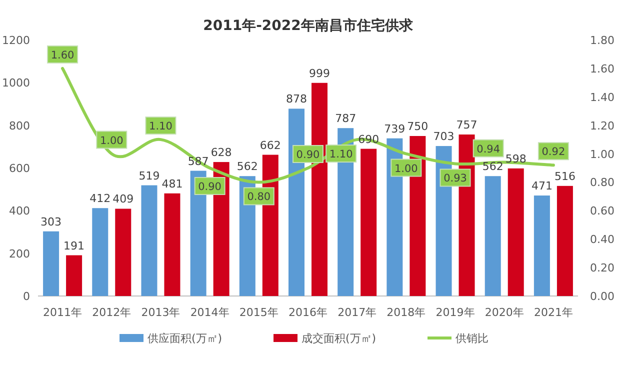 The image size is (641, 370). What do you see at coordinates (258, 312) in the screenshot?
I see `x-tick-label: 2015年` at bounding box center [258, 312].